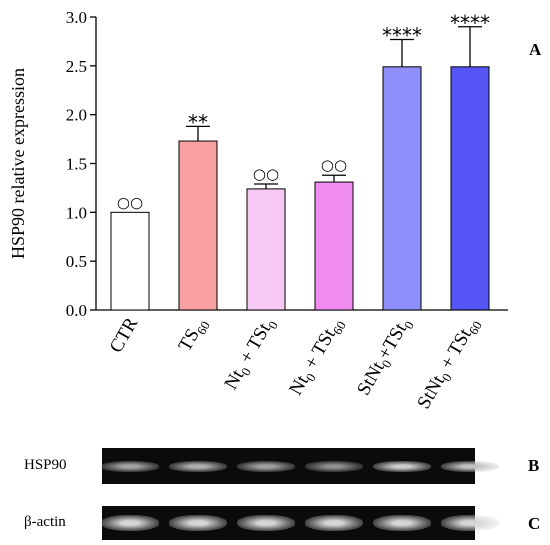  Describe the element at coordinates (76, 212) in the screenshot. I see `y-tick-label: 1.0` at that location.